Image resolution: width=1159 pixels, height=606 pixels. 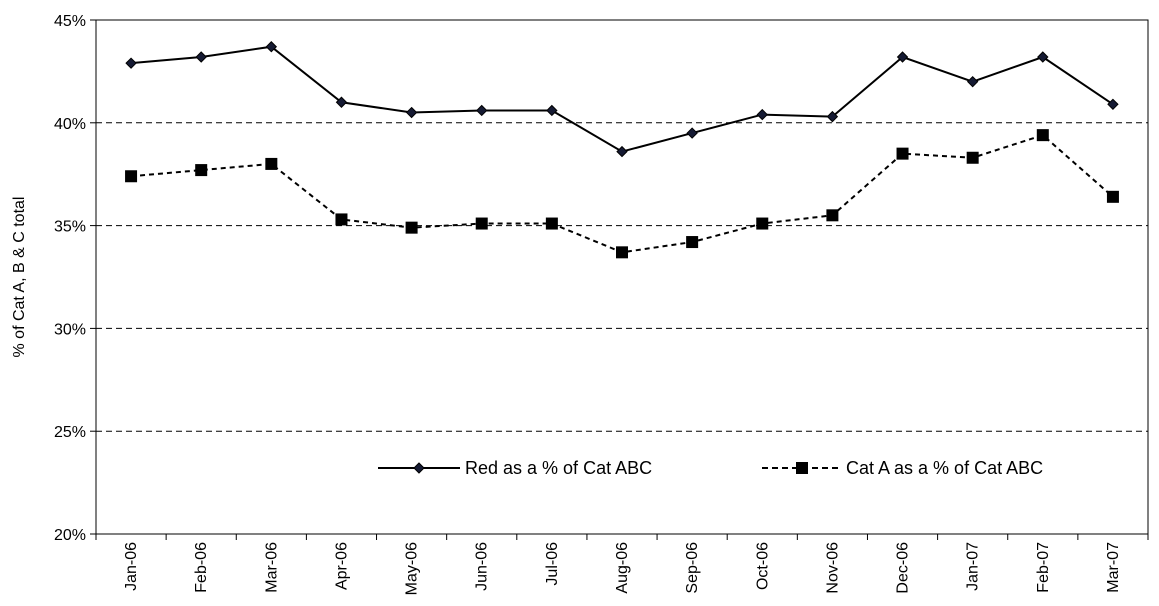 I want to click on x-tick-label: Sep-06, so click(x=692, y=568).